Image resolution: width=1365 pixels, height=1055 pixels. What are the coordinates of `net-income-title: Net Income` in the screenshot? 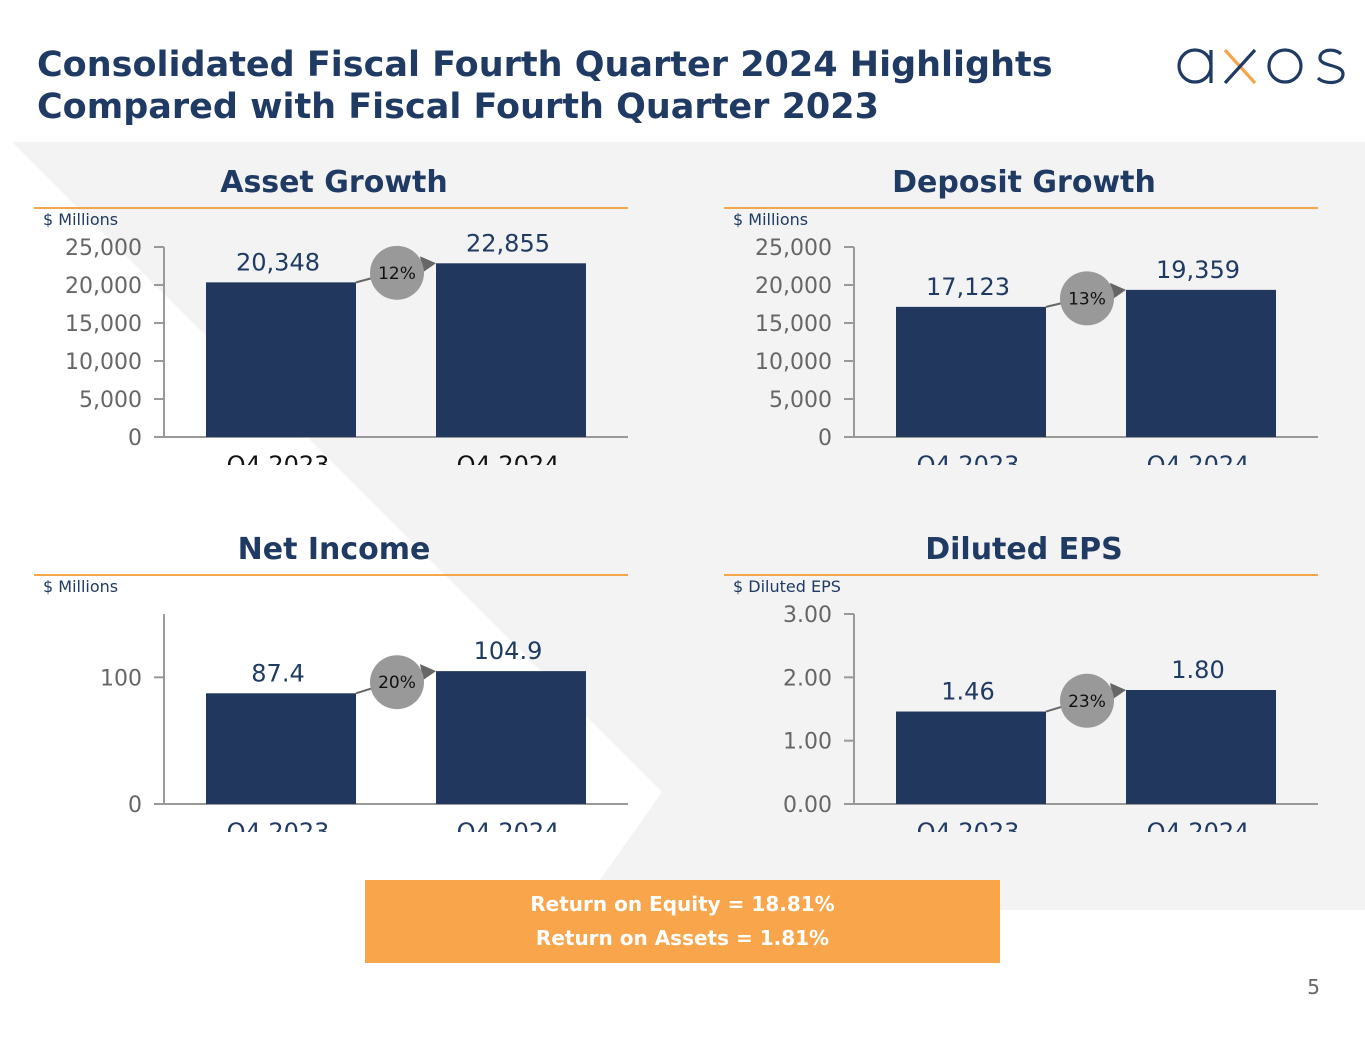 It's located at (334, 549).